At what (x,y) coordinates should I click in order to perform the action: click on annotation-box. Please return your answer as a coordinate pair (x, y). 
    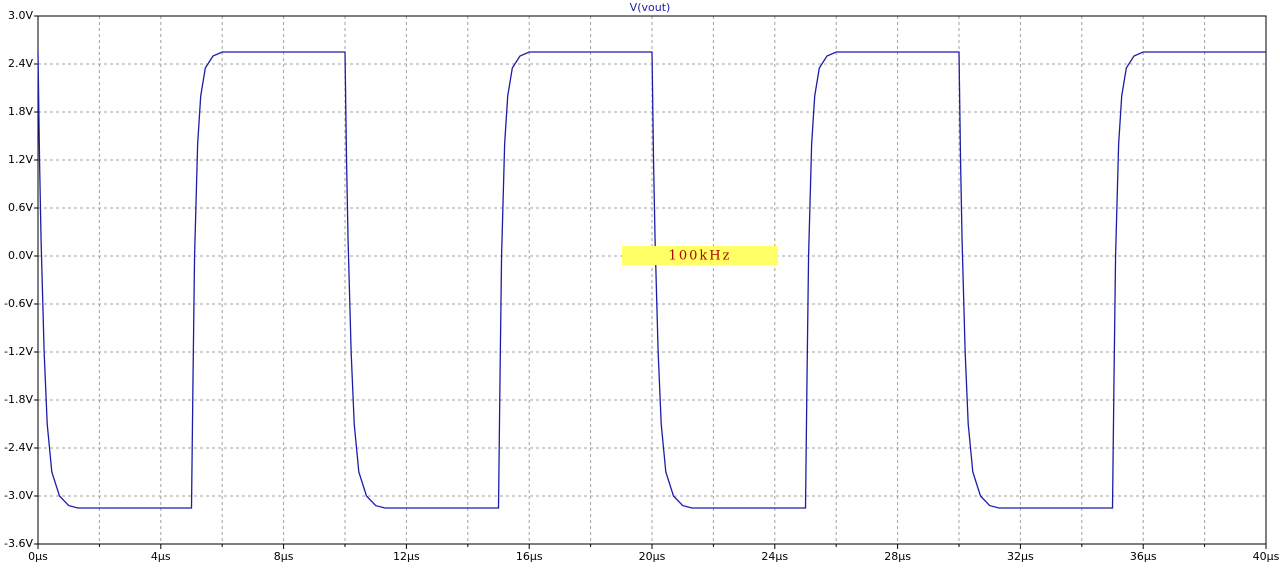
    Looking at the image, I should click on (700, 255).